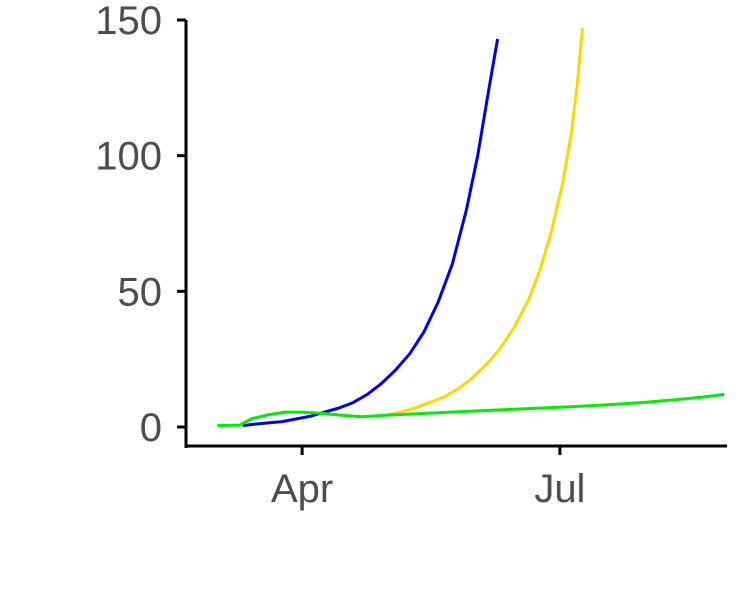 The width and height of the screenshot is (750, 600). I want to click on x-axis-ticks: Apr Jul, so click(428, 478).